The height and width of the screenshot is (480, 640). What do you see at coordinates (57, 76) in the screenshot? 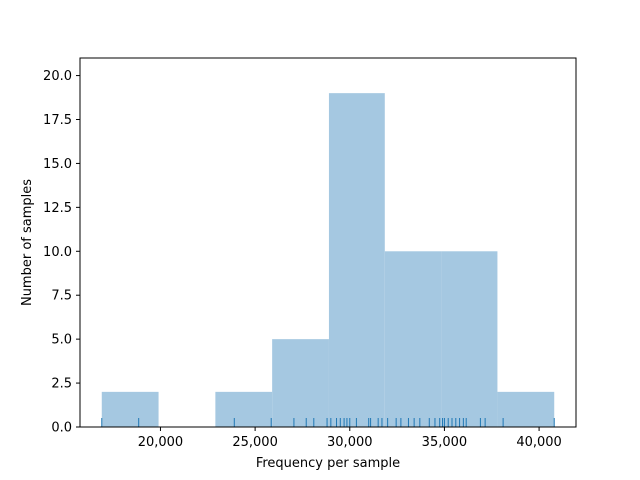
I see `y-tick-label: 20.0` at bounding box center [57, 76].